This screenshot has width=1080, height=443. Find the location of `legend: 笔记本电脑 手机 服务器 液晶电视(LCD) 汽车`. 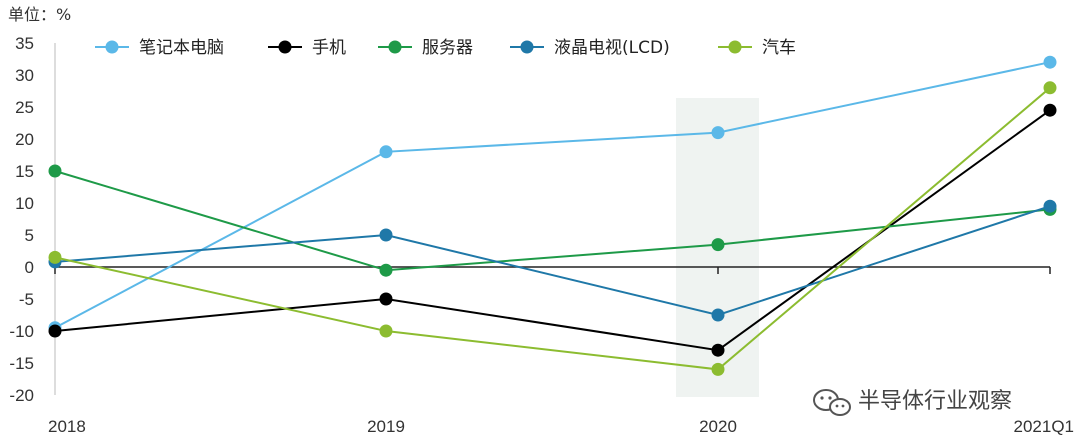

legend: 笔记本电脑 手机 服务器 液晶电视(LCD) 汽车 is located at coordinates (445, 48).